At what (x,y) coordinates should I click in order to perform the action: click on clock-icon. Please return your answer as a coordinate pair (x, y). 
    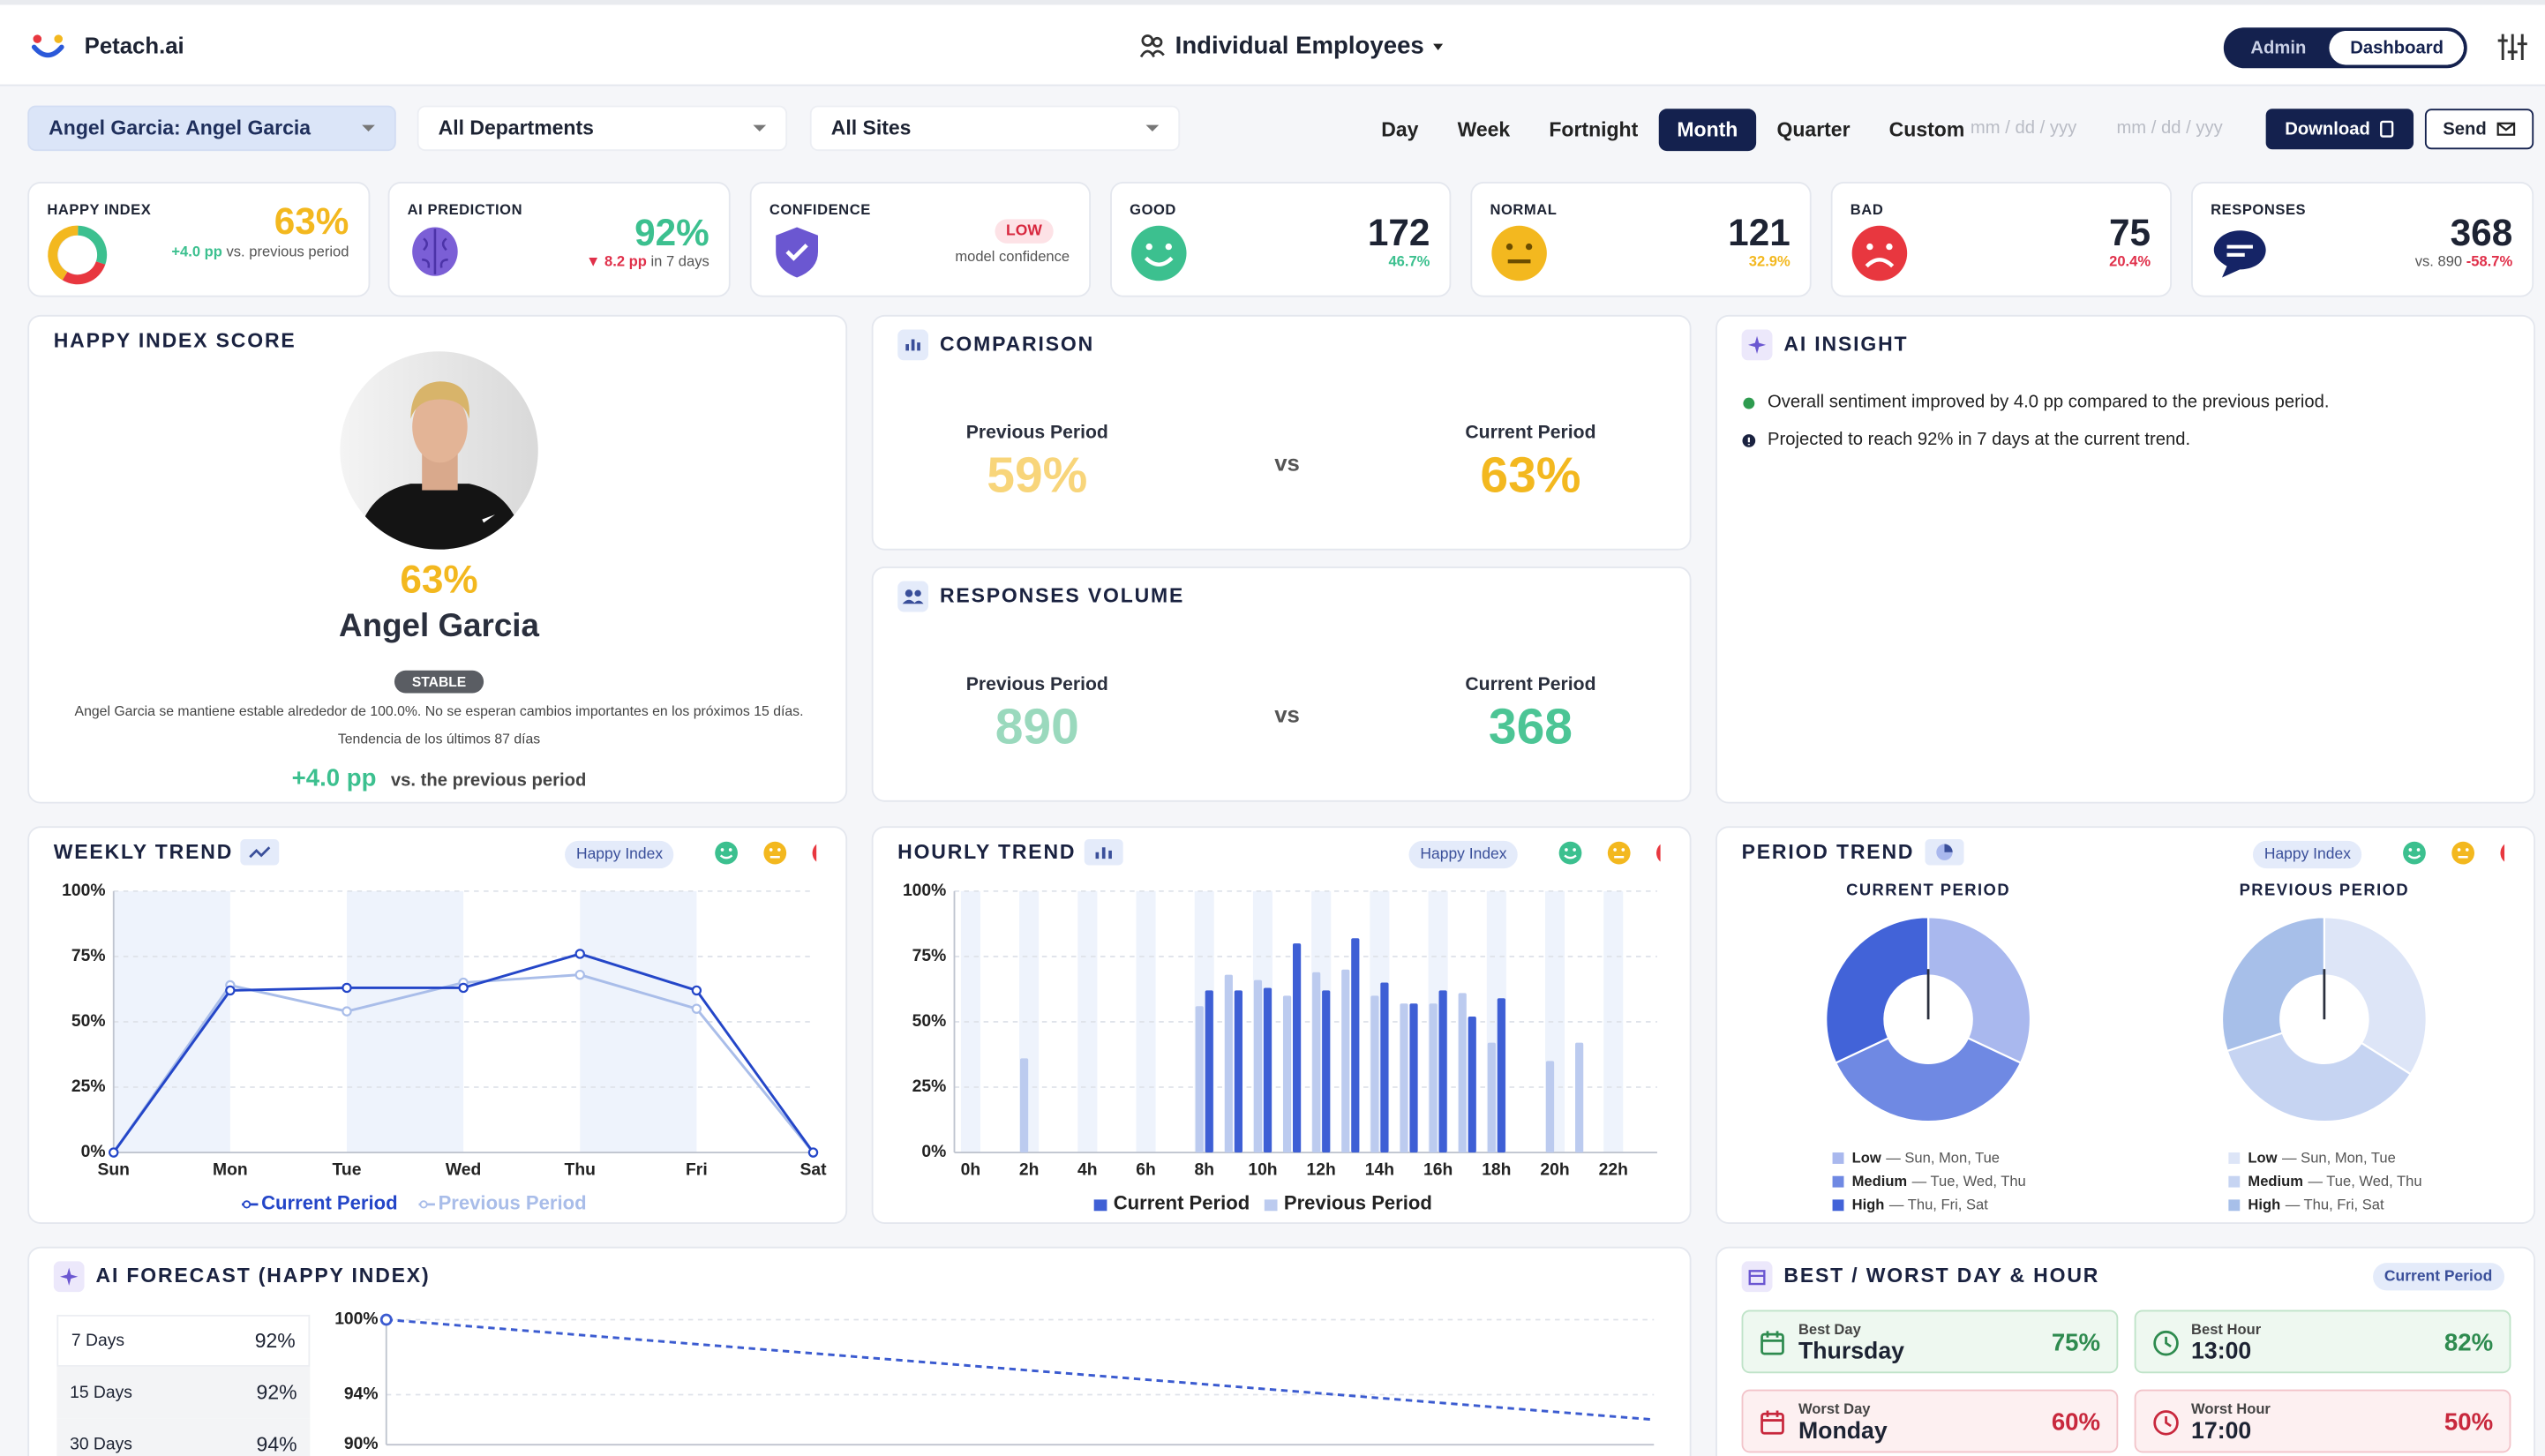
    Looking at the image, I should click on (2166, 1423).